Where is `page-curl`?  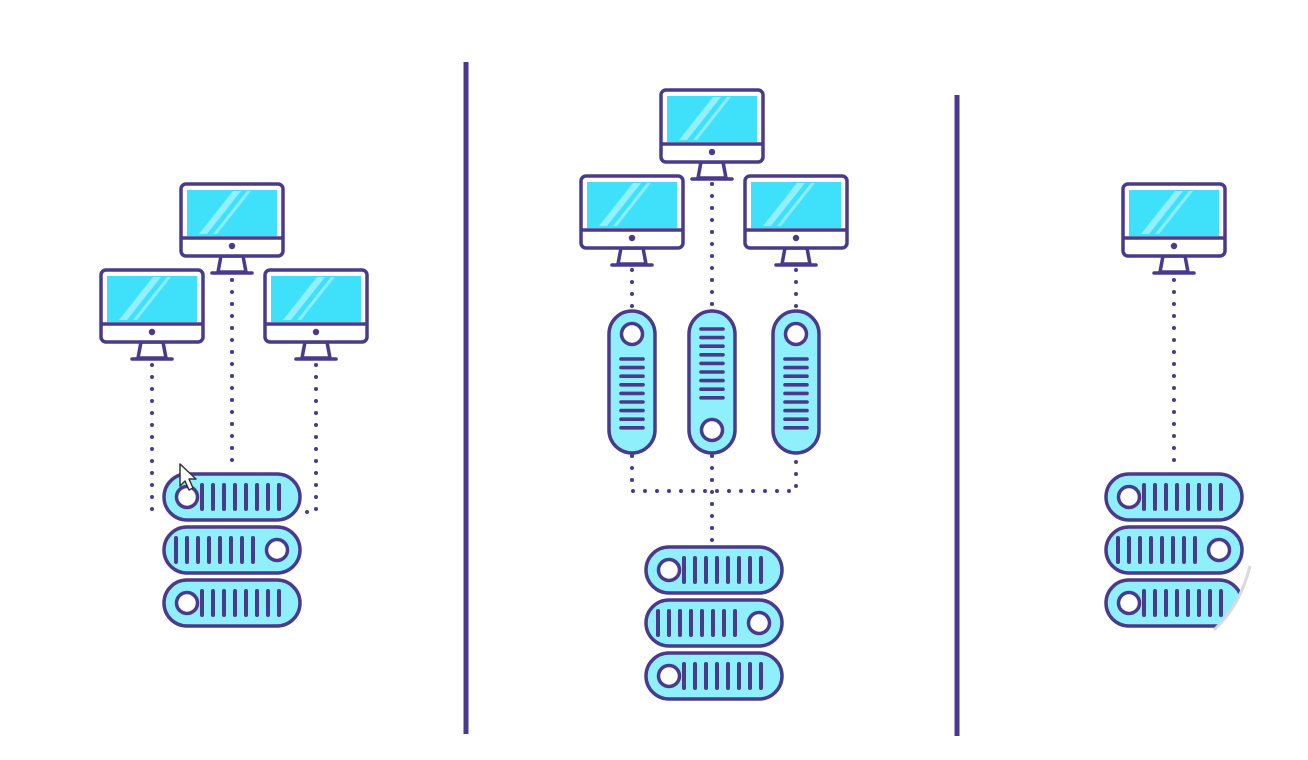 page-curl is located at coordinates (1234, 594).